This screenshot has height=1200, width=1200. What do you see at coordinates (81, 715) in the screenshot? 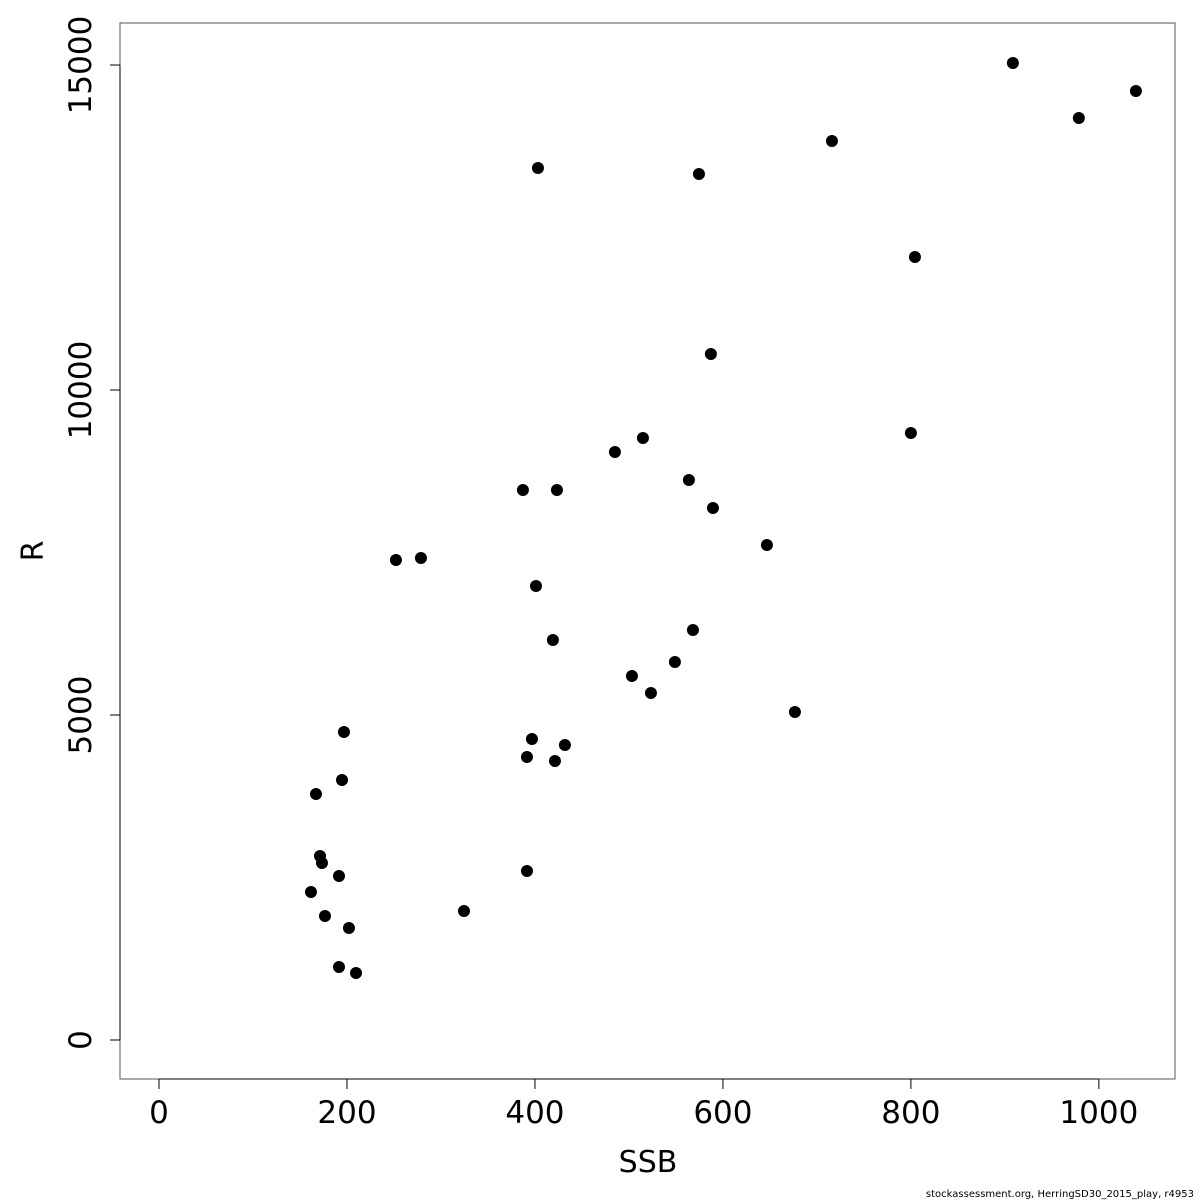
I see `y-tick-label: 5000` at bounding box center [81, 715].